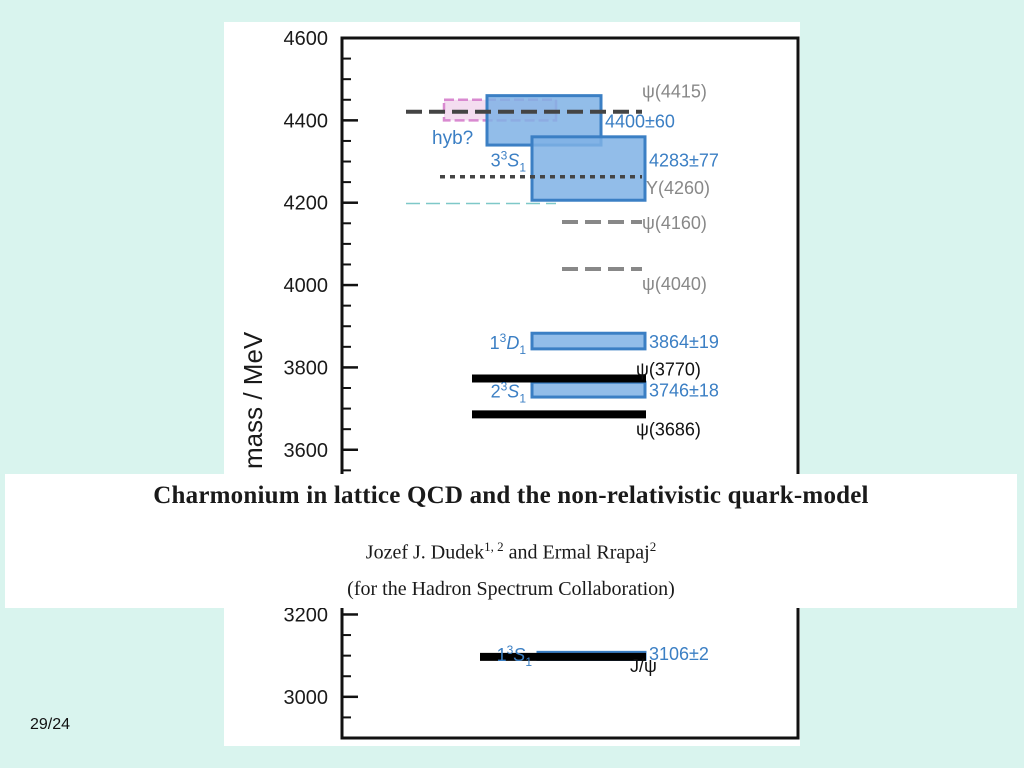 The image size is (1024, 768). I want to click on y-tick-label: 3000, so click(306, 698).